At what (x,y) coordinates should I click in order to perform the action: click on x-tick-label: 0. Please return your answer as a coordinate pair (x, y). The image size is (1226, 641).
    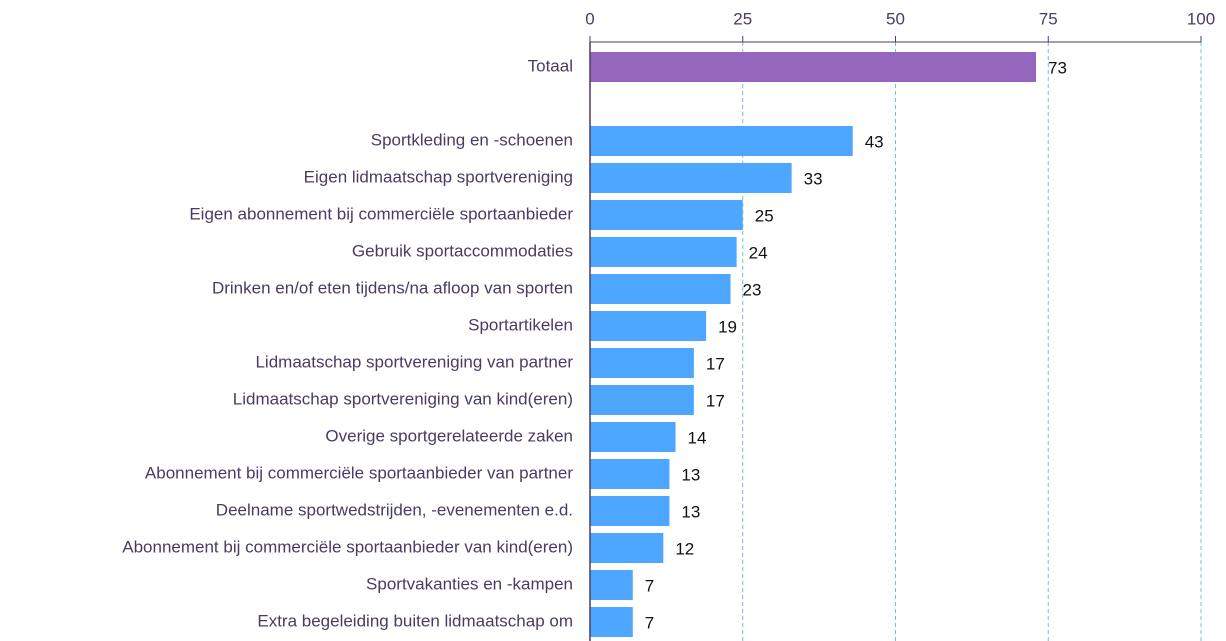
    Looking at the image, I should click on (589, 18).